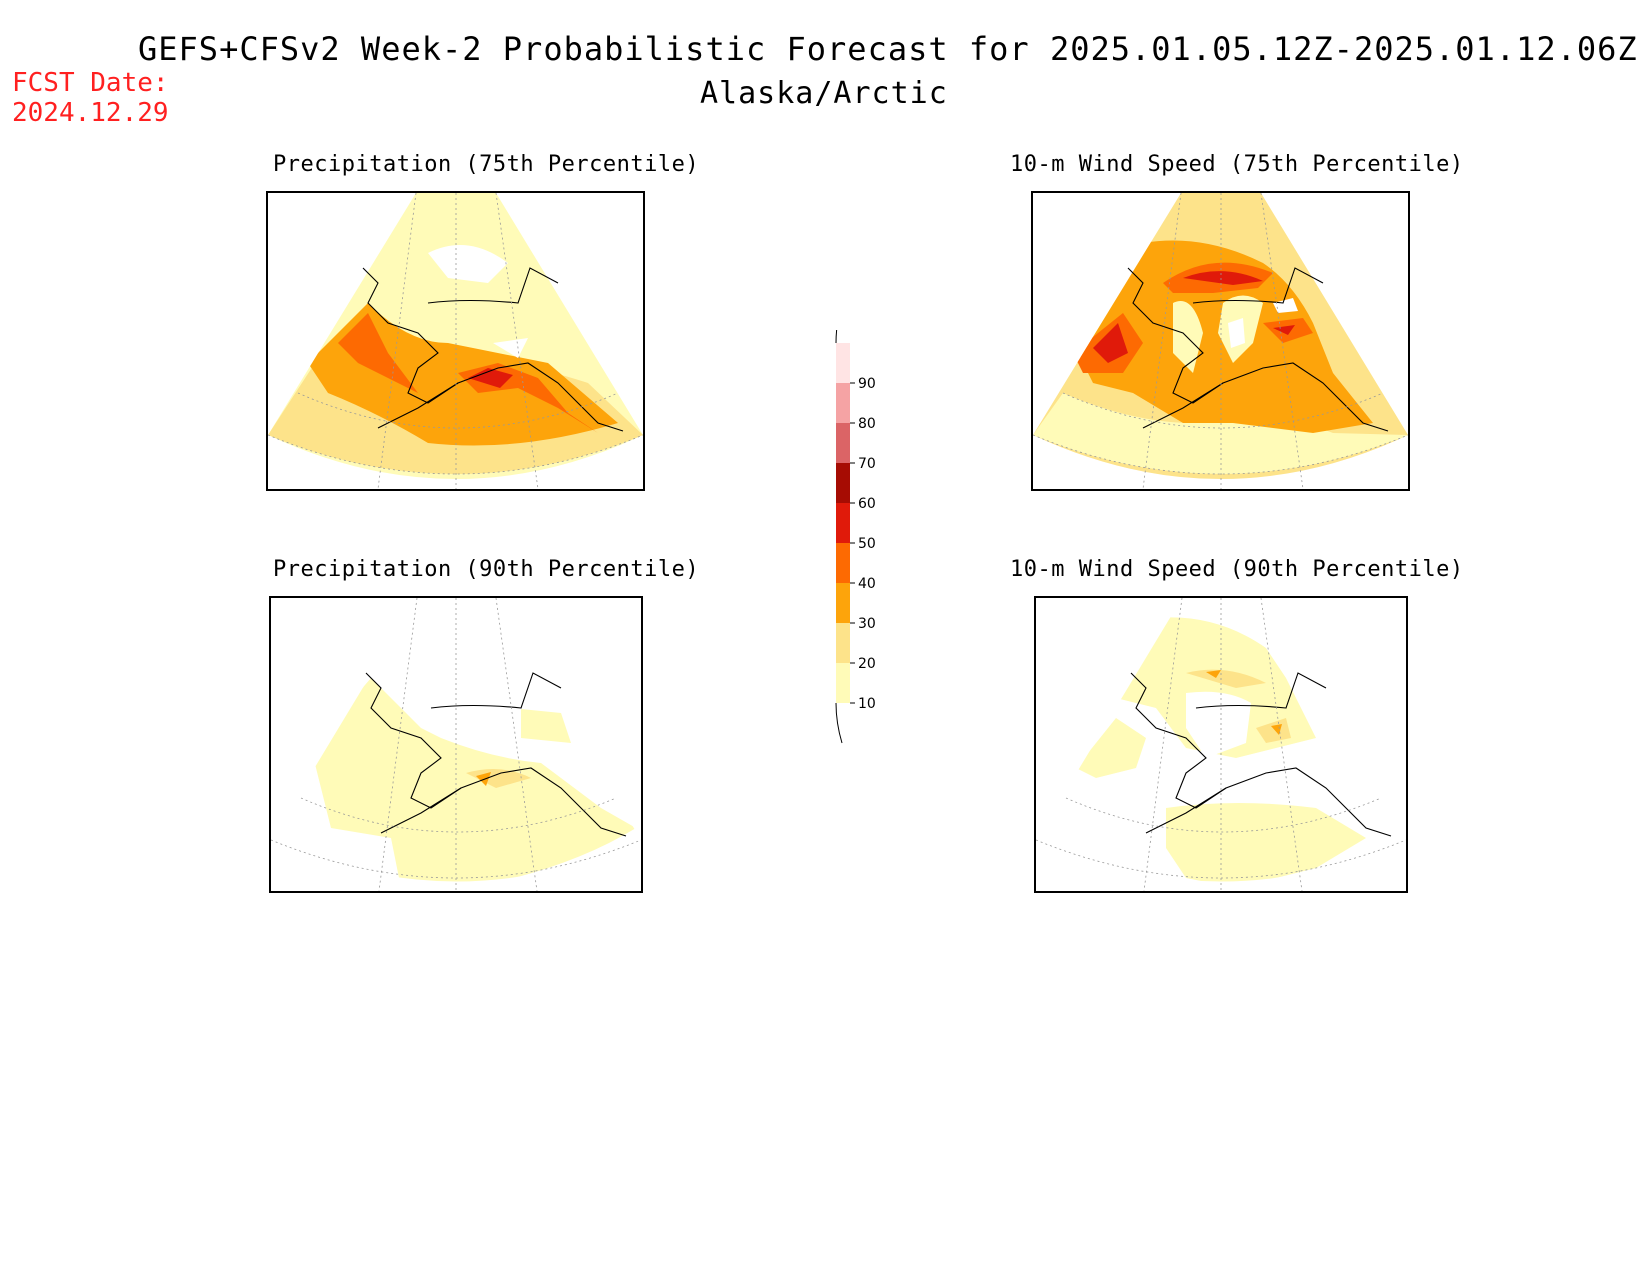  I want to click on colorbar: 10 20 30 40 50 60 70 80 90, so click(855, 537).